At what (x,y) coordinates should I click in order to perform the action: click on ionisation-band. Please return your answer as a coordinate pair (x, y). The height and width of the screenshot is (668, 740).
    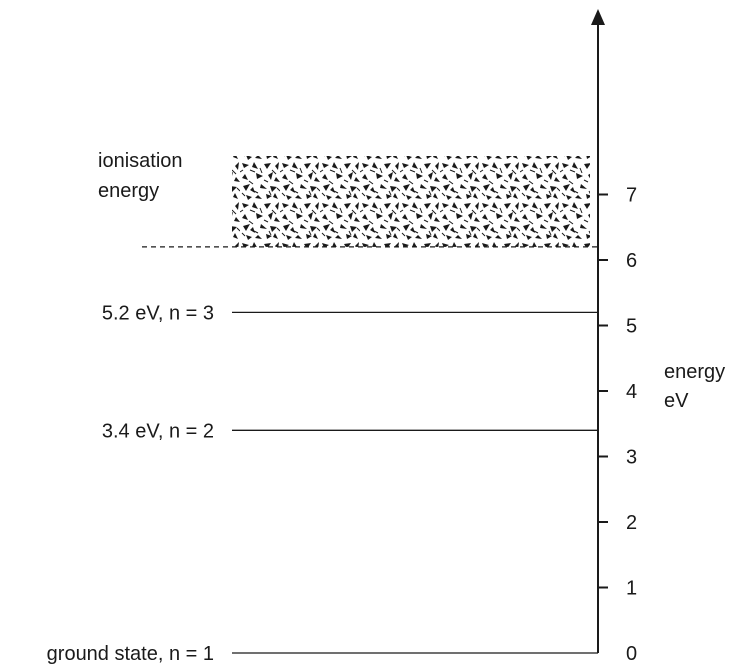
    Looking at the image, I should click on (411, 201).